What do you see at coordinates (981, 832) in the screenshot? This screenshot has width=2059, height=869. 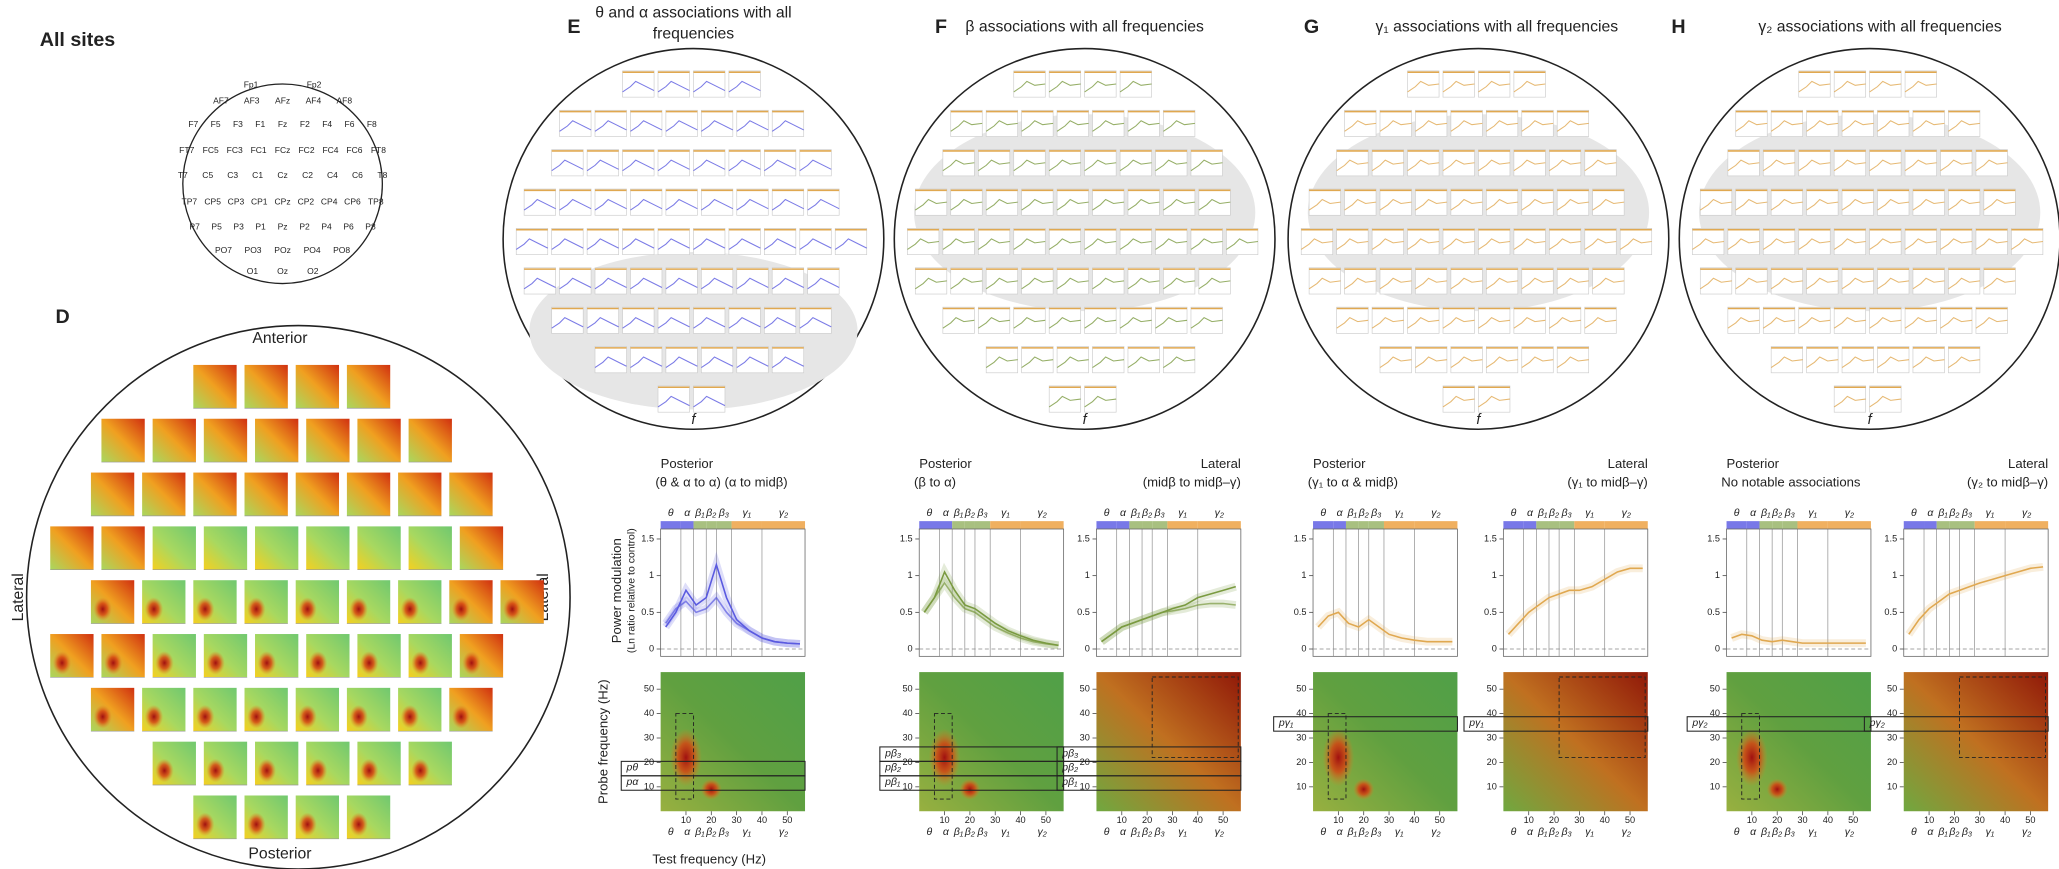 I see `band-label: β₃` at bounding box center [981, 832].